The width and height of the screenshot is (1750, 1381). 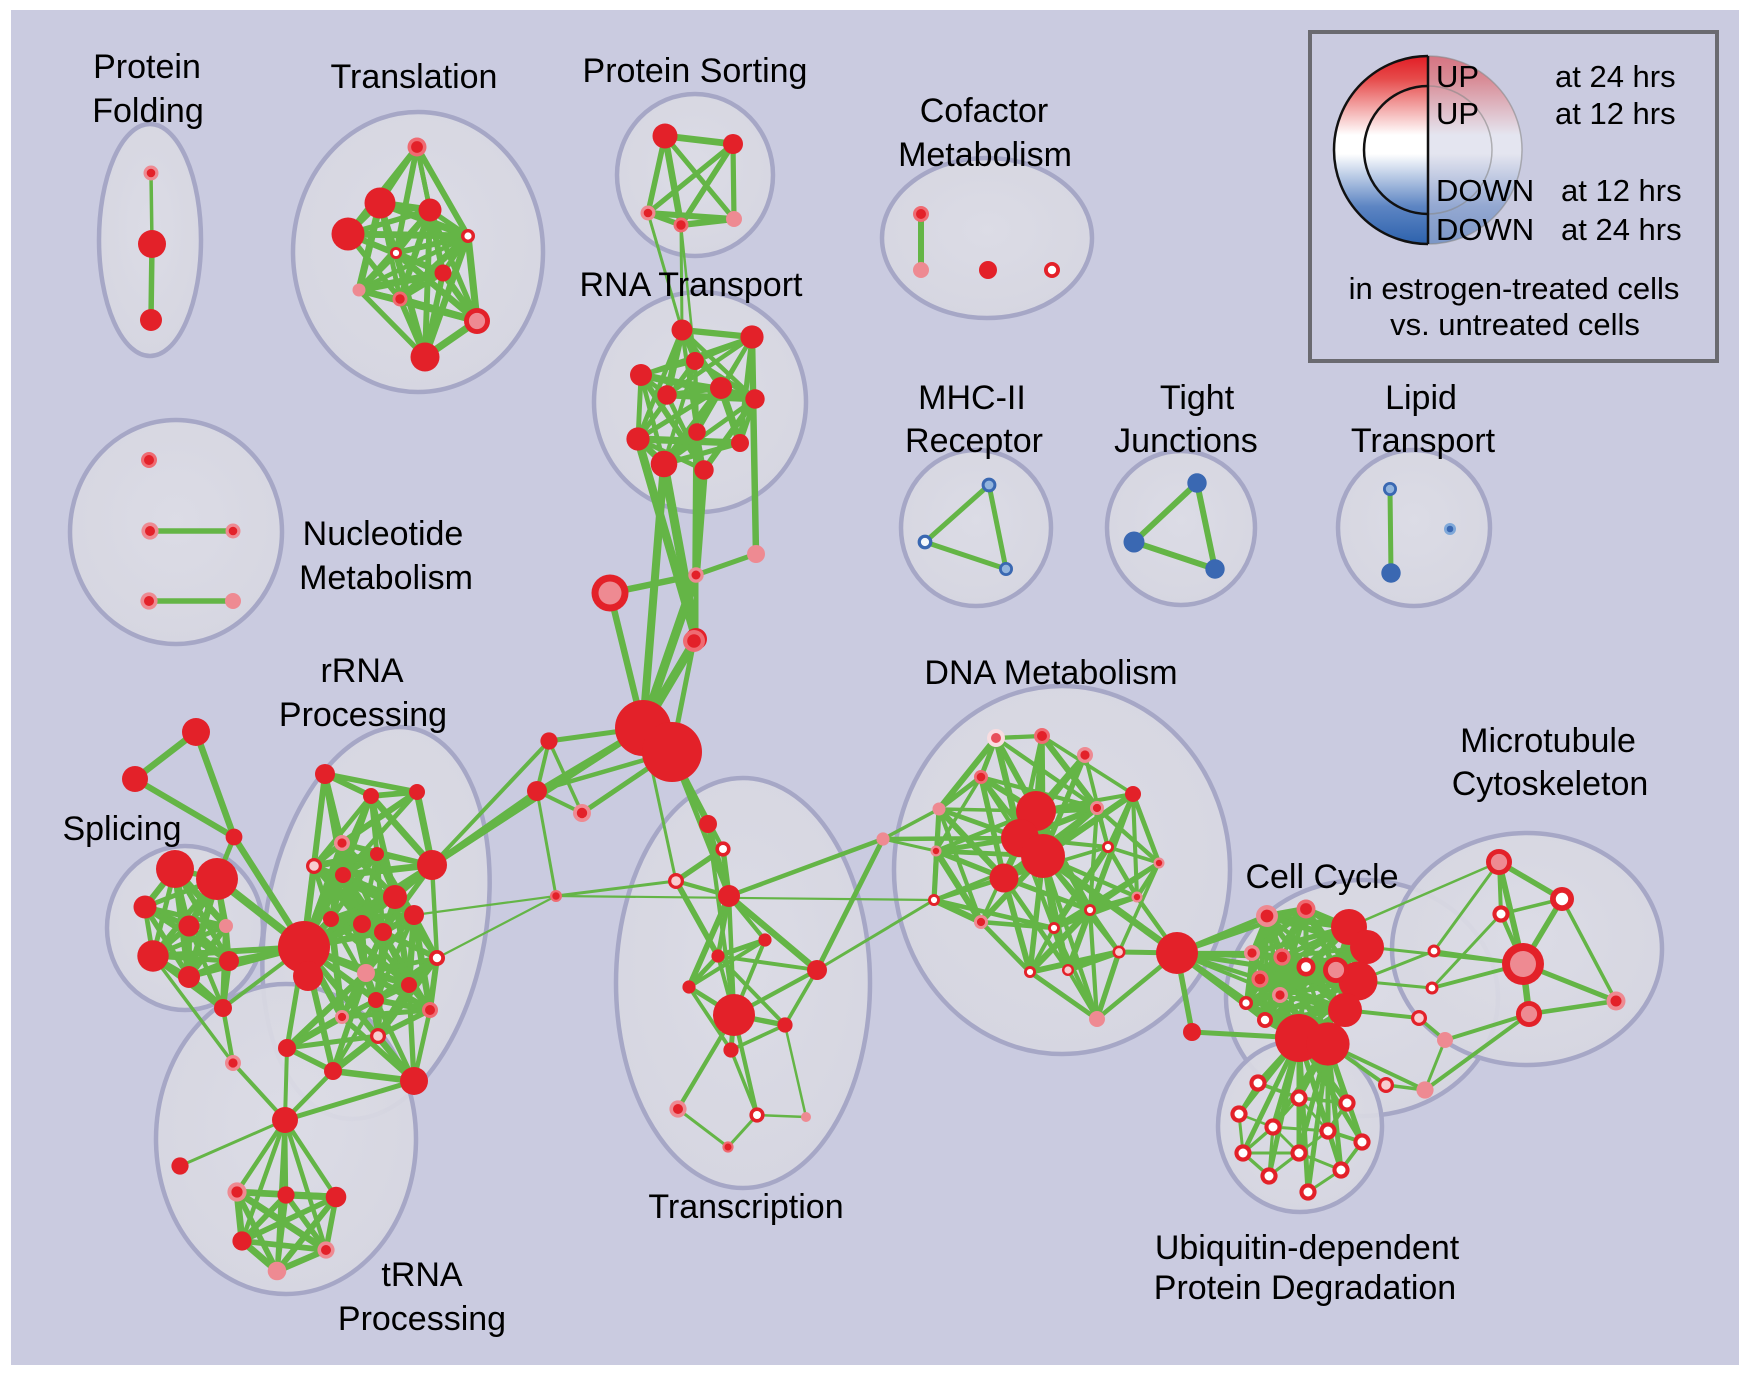 What do you see at coordinates (695, 71) in the screenshot?
I see `svg-text: Protein Sorting` at bounding box center [695, 71].